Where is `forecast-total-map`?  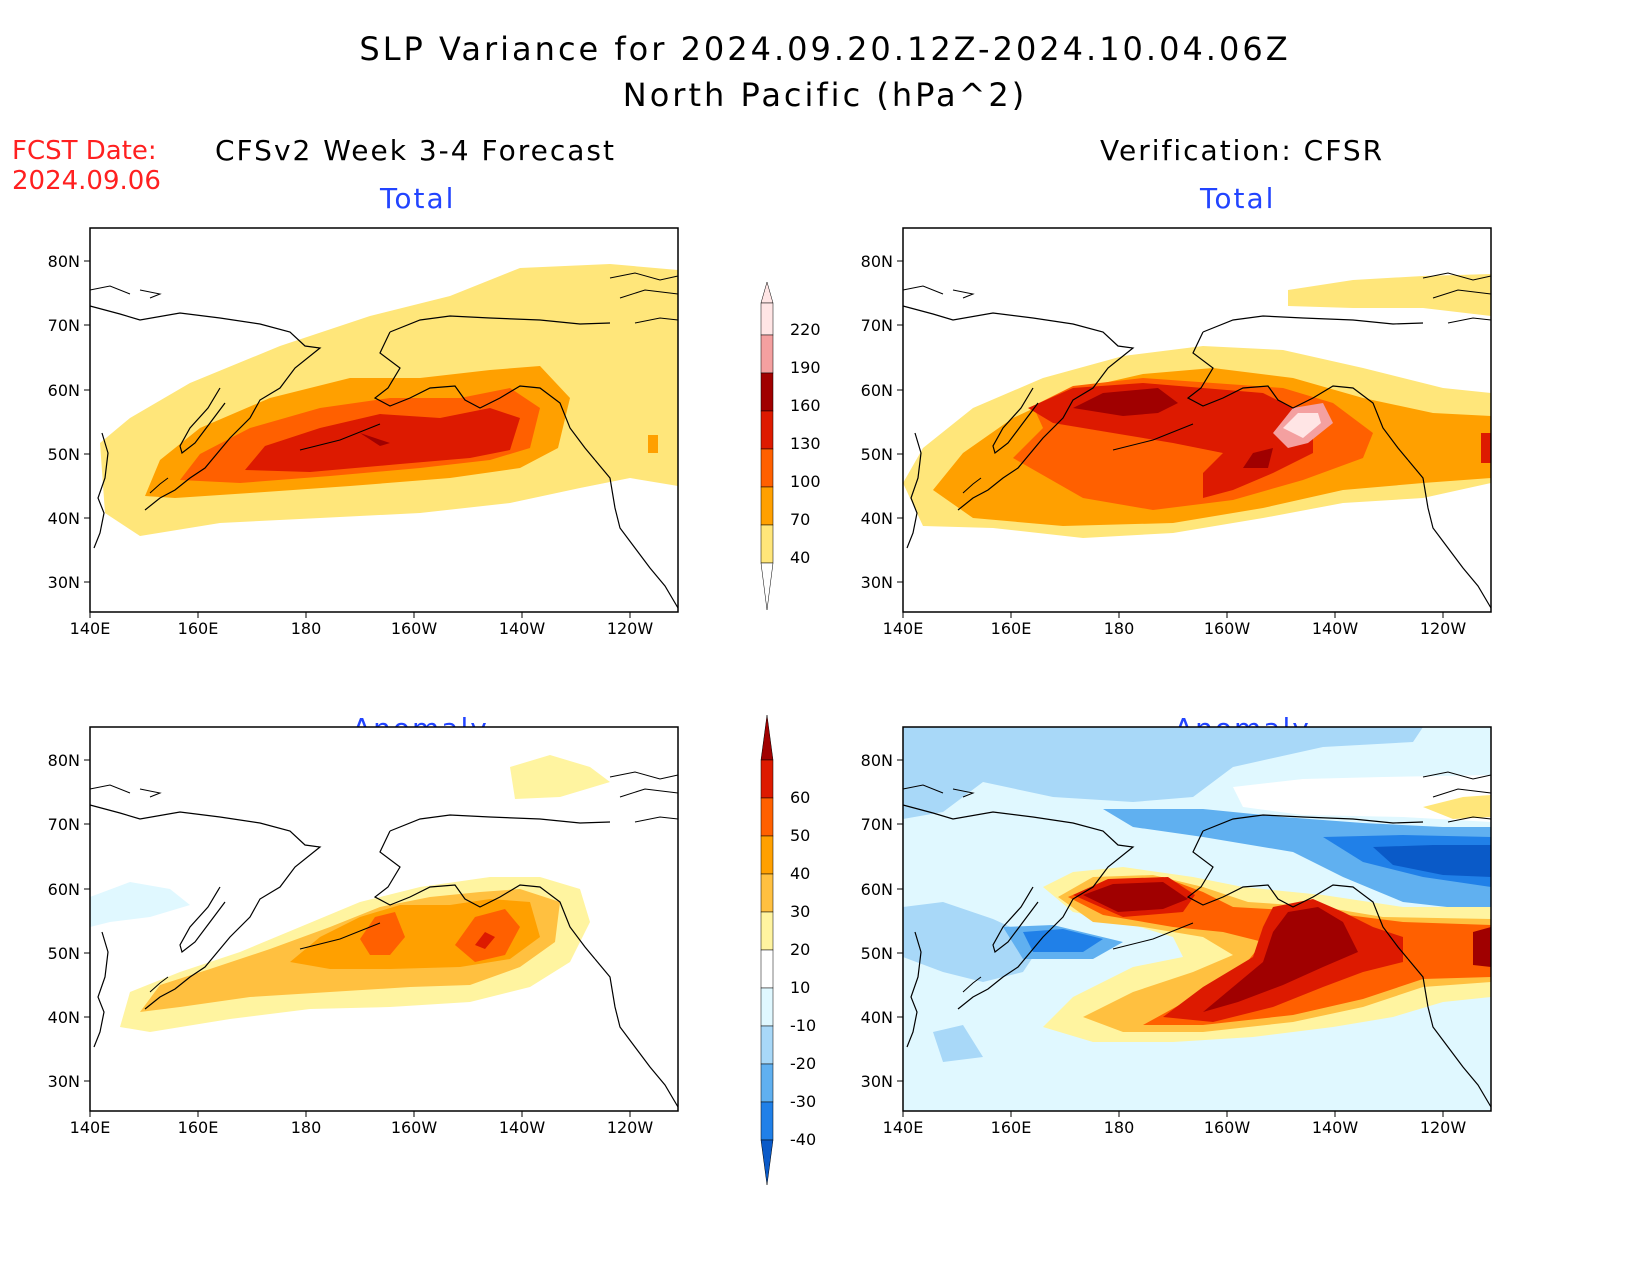 forecast-total-map is located at coordinates (384, 420).